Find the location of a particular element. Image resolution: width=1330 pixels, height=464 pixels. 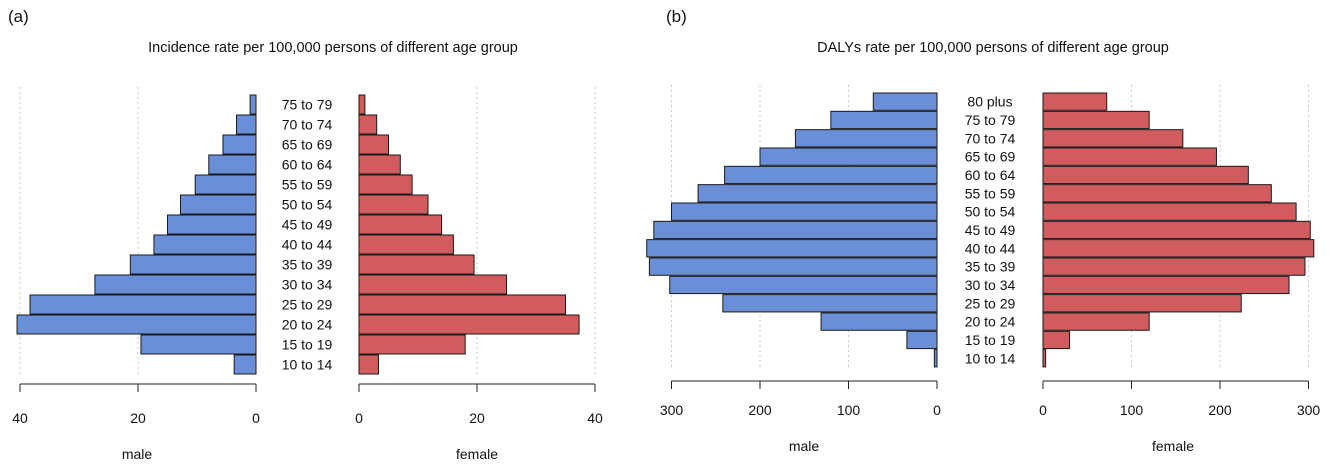

panel-a-category-label: 45 to 49 is located at coordinates (307, 225).